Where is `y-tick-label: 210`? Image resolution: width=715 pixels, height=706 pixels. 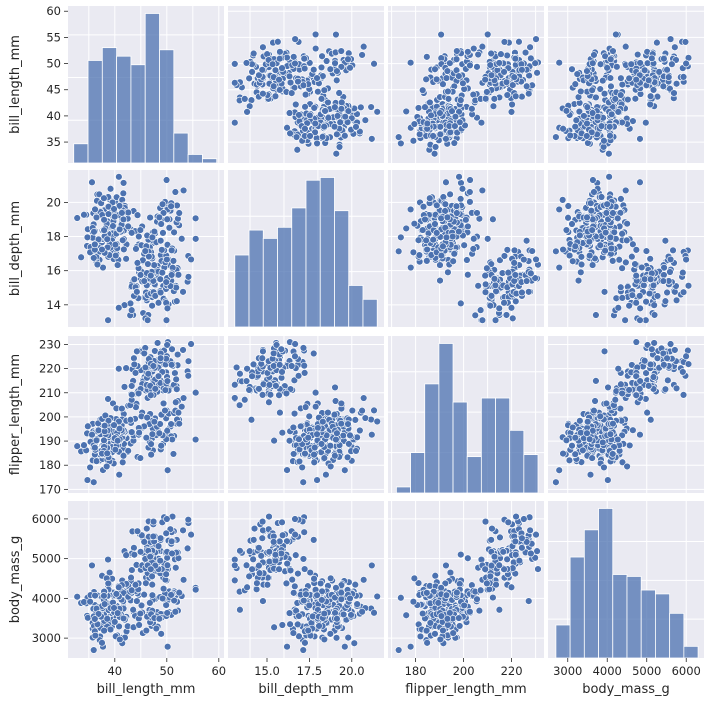 y-tick-label: 210 is located at coordinates (50, 393).